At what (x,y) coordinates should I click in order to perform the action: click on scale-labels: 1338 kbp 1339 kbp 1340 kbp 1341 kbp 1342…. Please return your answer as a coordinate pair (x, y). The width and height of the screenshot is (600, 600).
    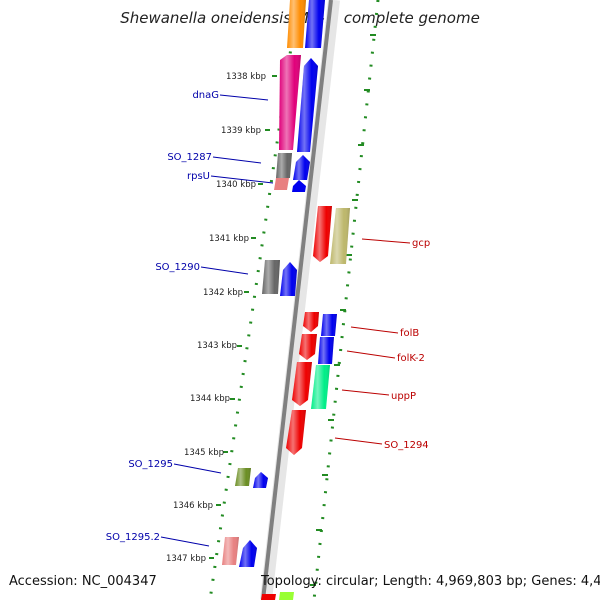
    Looking at the image, I should click on (216, 318).